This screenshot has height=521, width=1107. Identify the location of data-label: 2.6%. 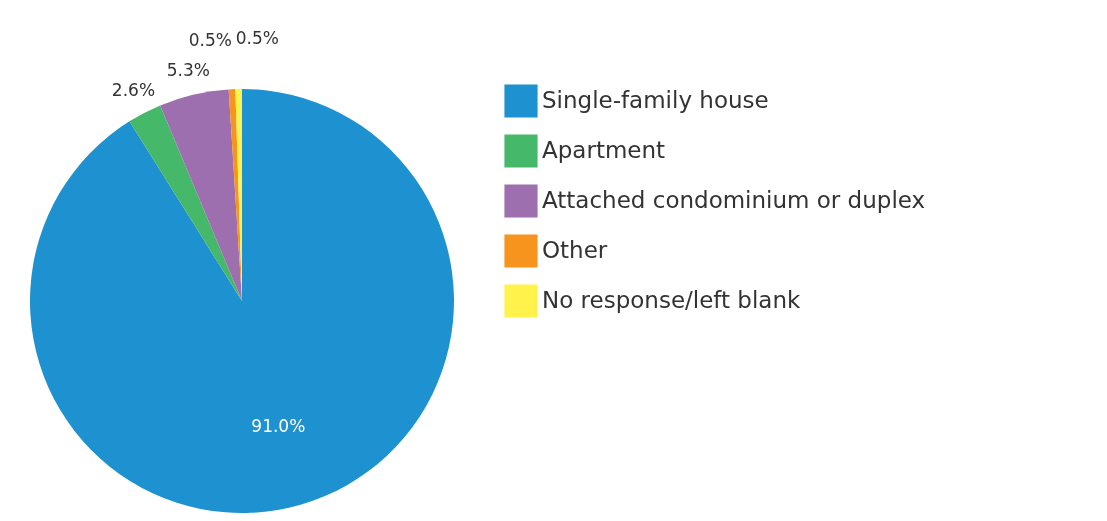
(133, 90).